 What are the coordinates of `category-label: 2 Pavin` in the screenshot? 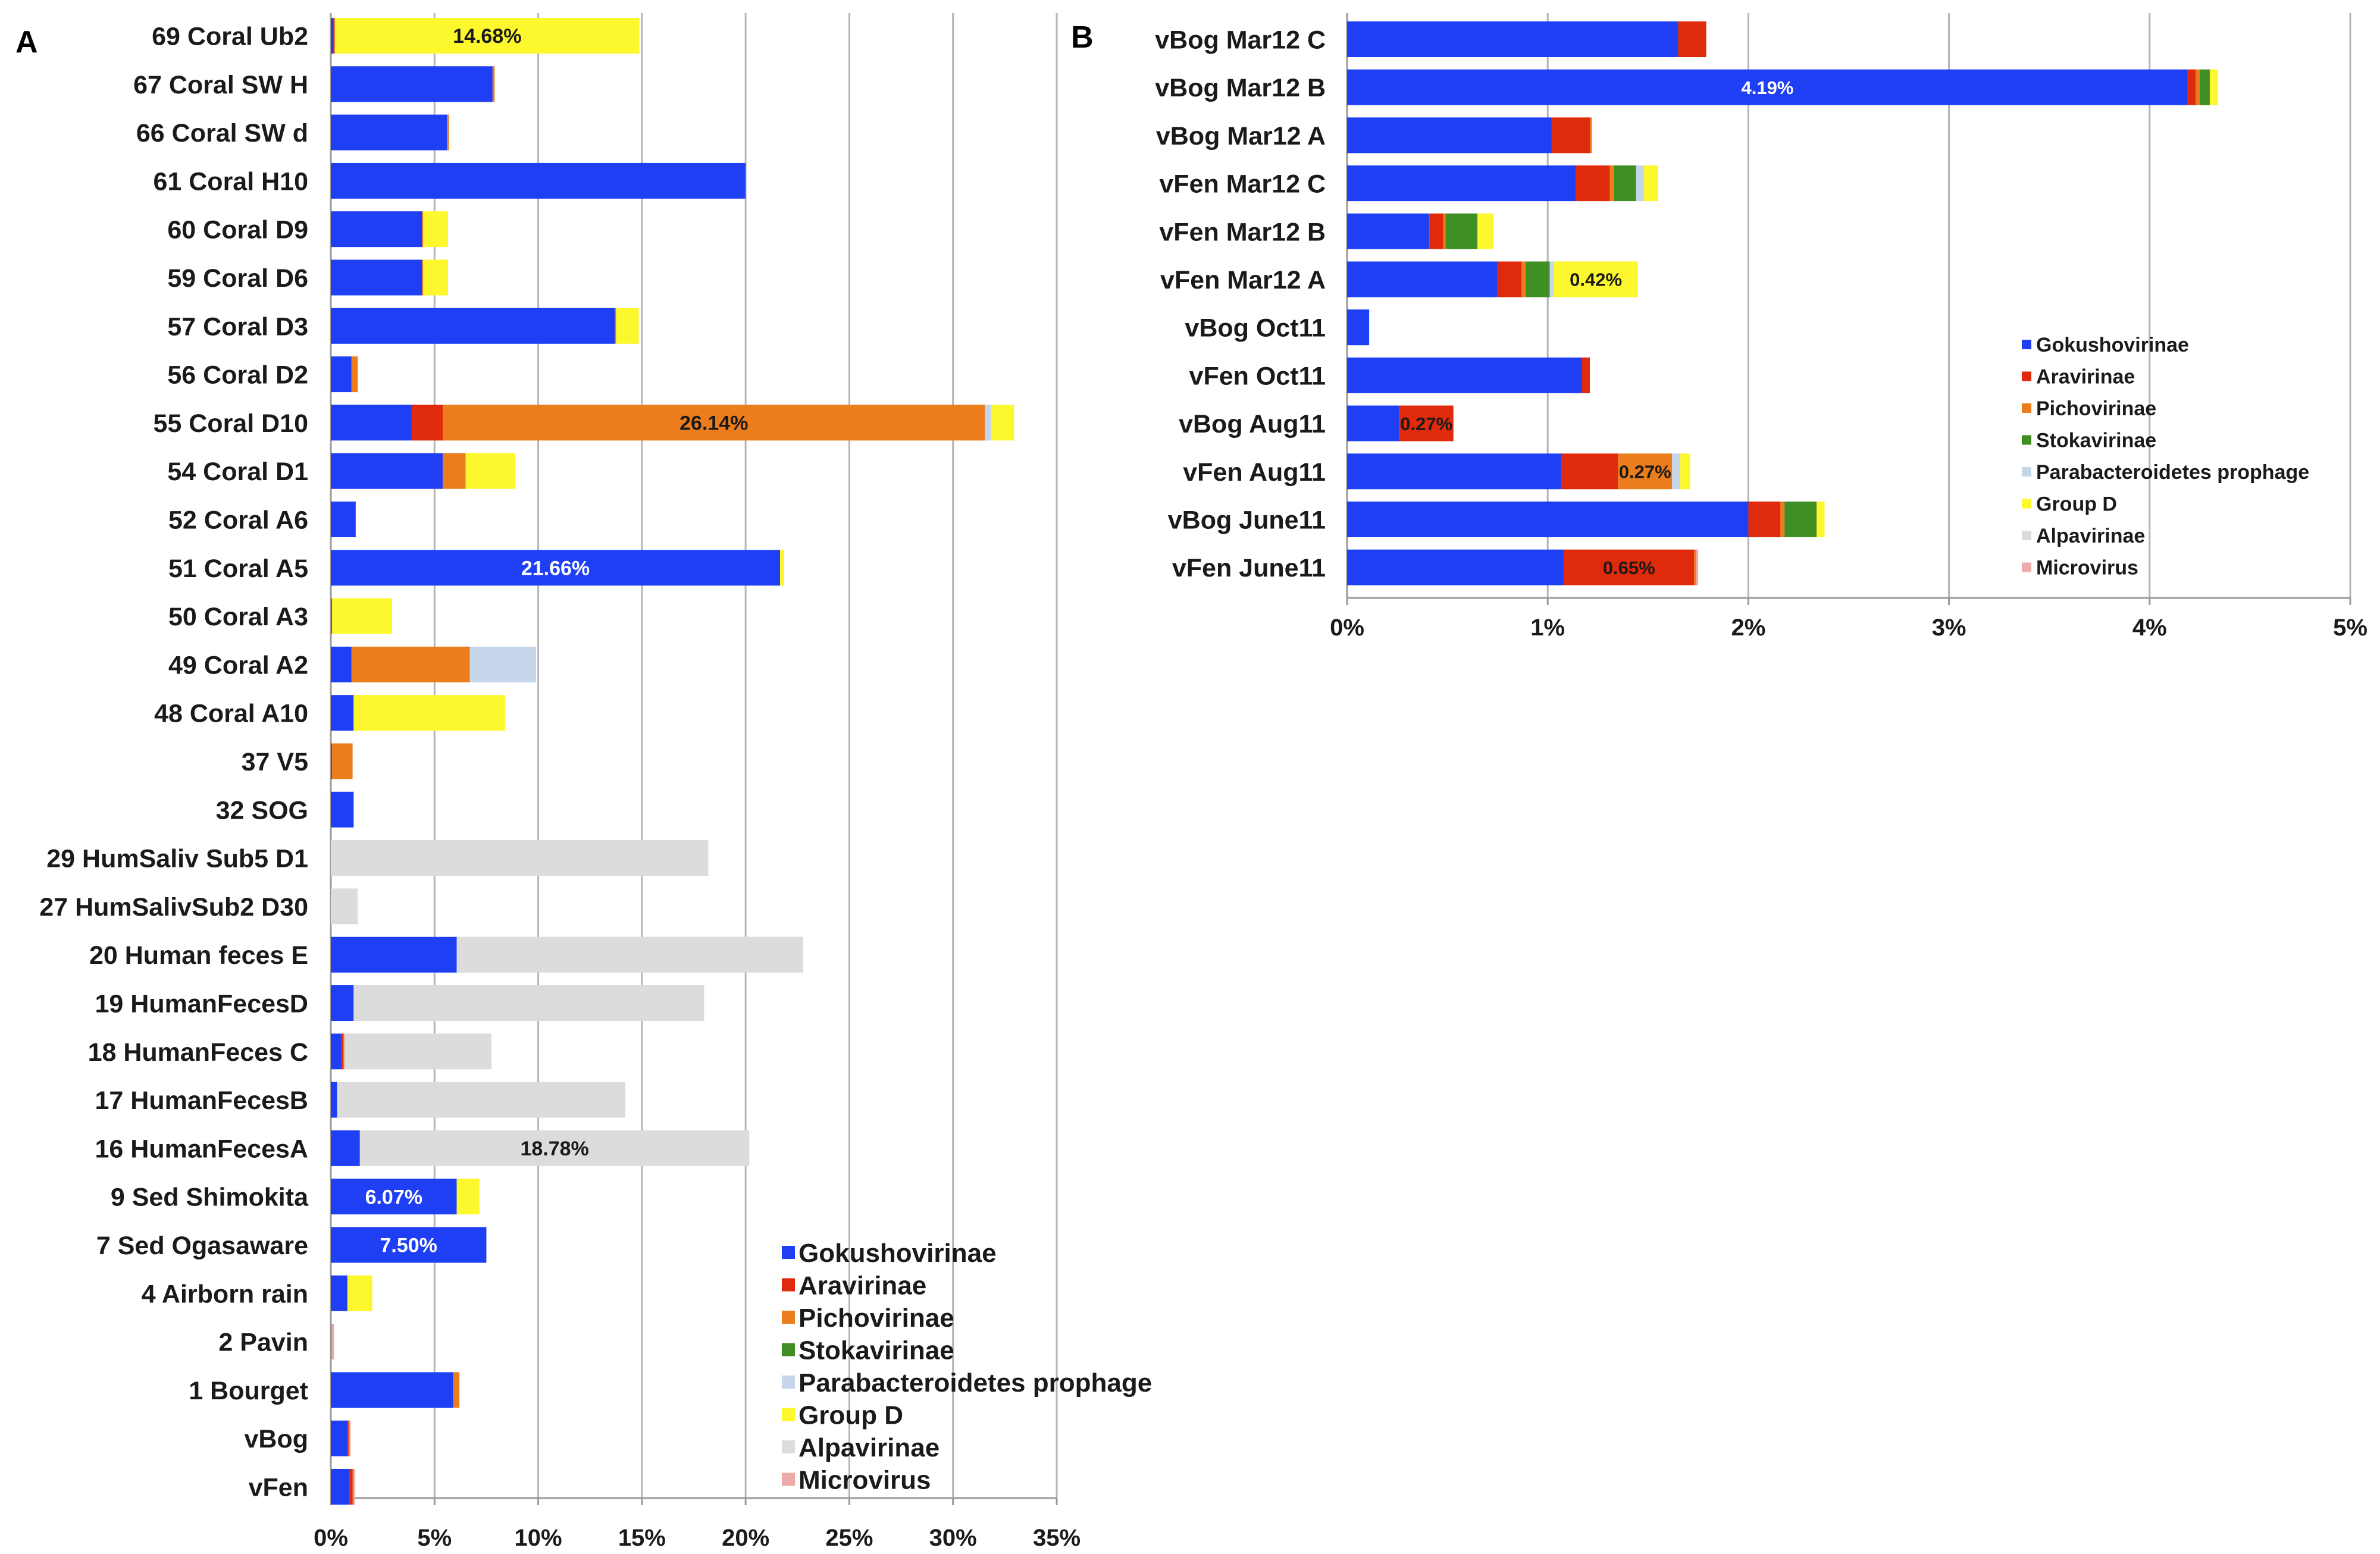 It's located at (263, 1343).